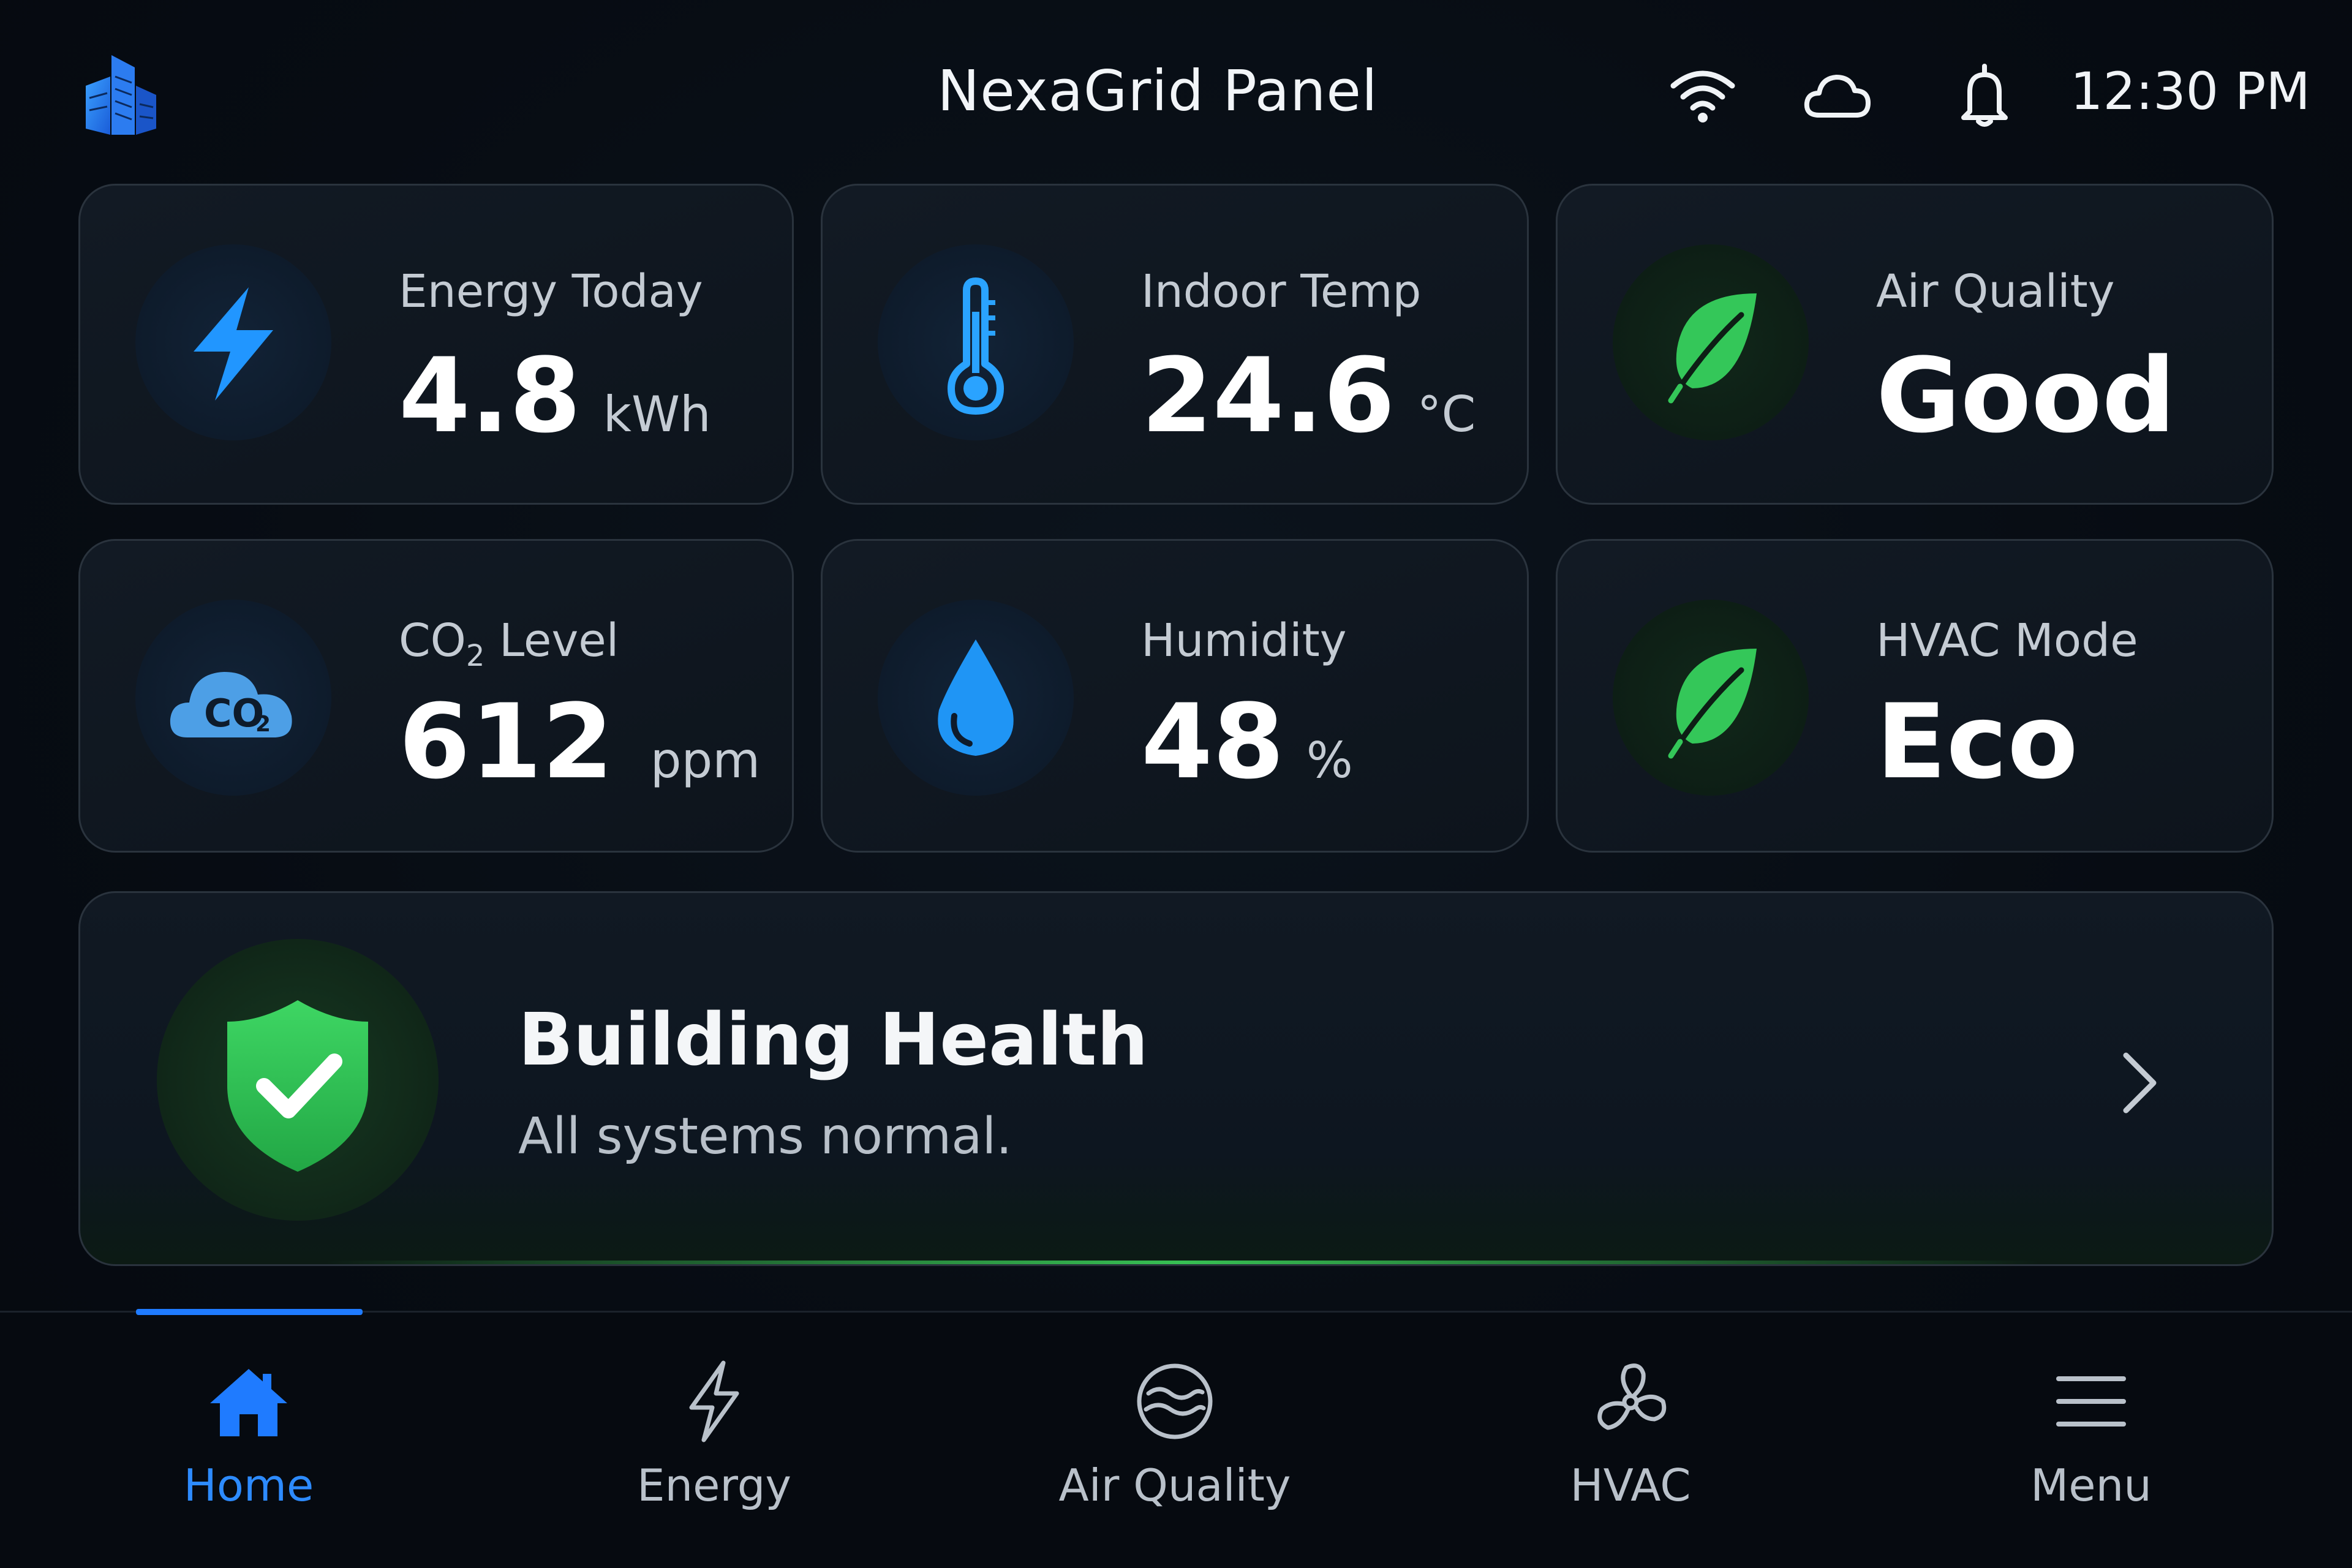  I want to click on co2-value-row: 612 ppm, so click(579, 742).